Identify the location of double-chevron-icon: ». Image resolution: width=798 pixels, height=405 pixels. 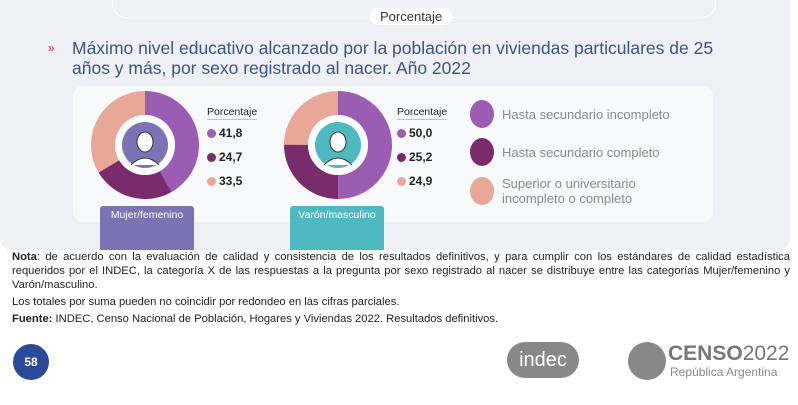
(51, 48).